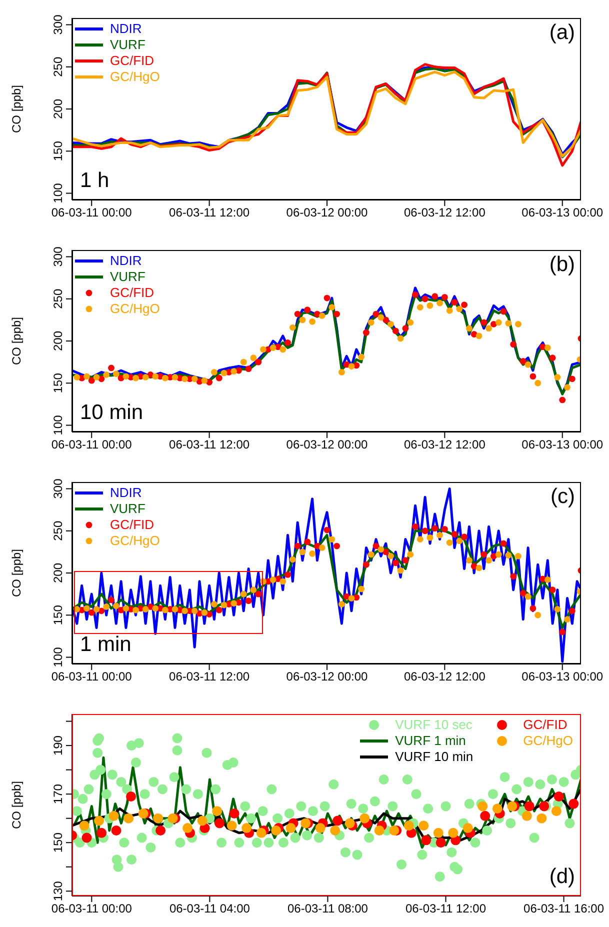  Describe the element at coordinates (562, 877) in the screenshot. I see `annotation: (d)` at that location.